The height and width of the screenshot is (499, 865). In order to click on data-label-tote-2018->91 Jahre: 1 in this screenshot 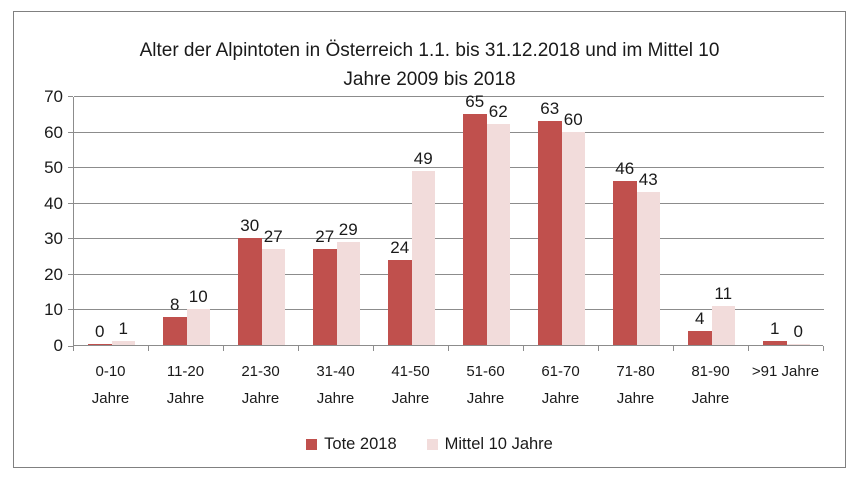, I will do `click(775, 329)`.